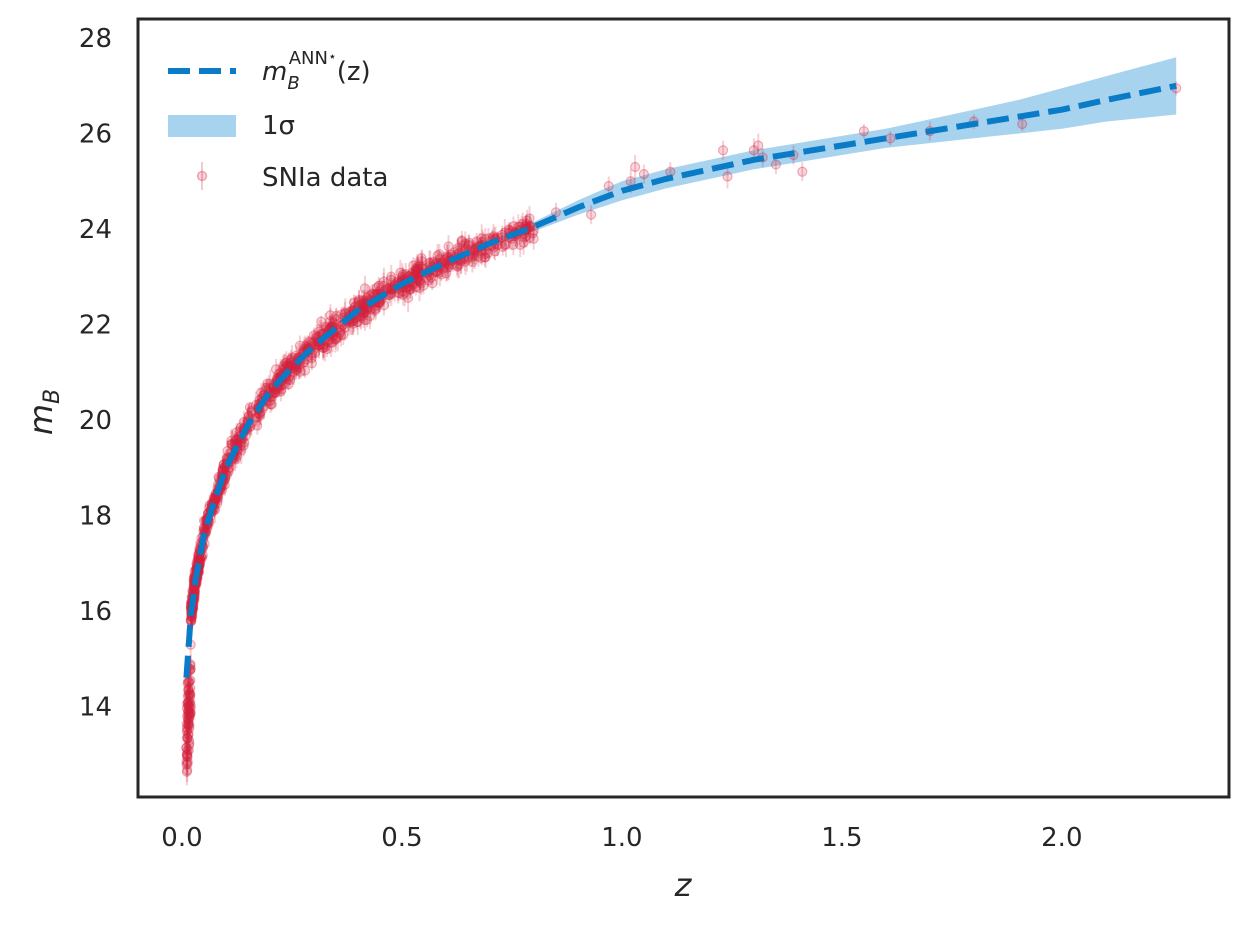 This screenshot has height=925, width=1248. What do you see at coordinates (833, 151) in the screenshot?
I see `sigma-band-layer` at bounding box center [833, 151].